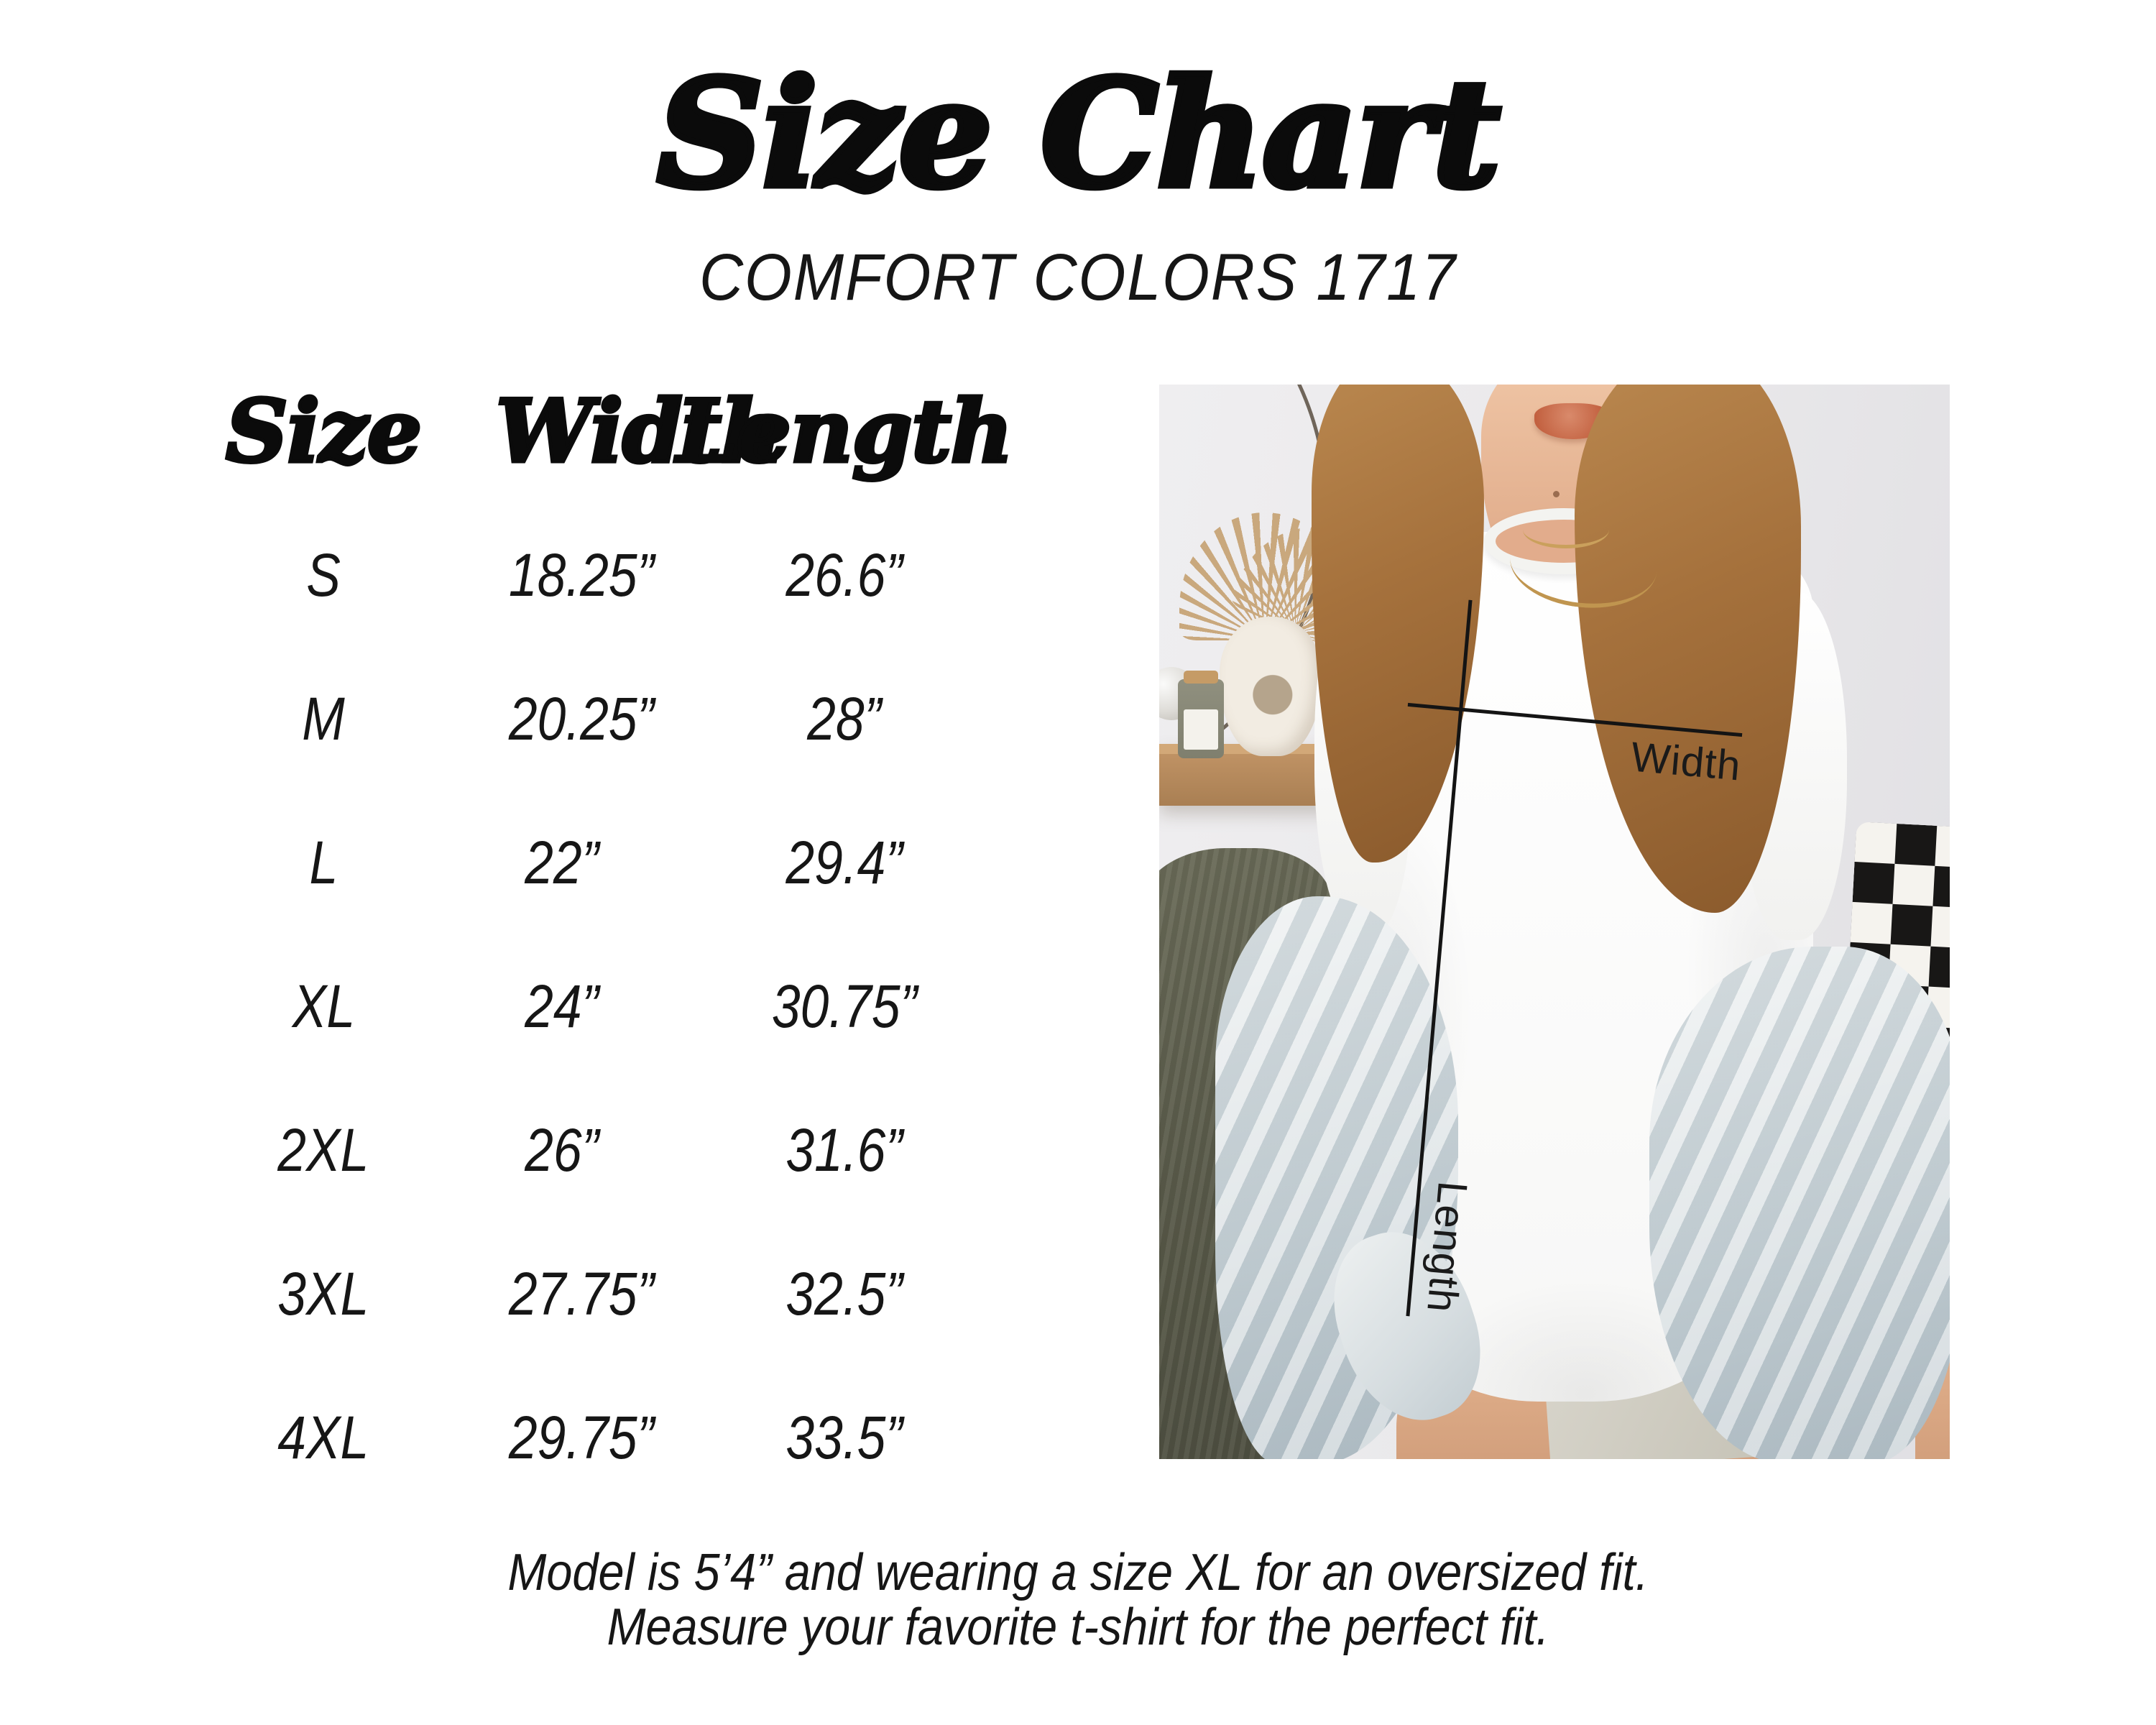 This screenshot has width=2156, height=1725. What do you see at coordinates (1557, 494) in the screenshot?
I see `beauty-mark` at bounding box center [1557, 494].